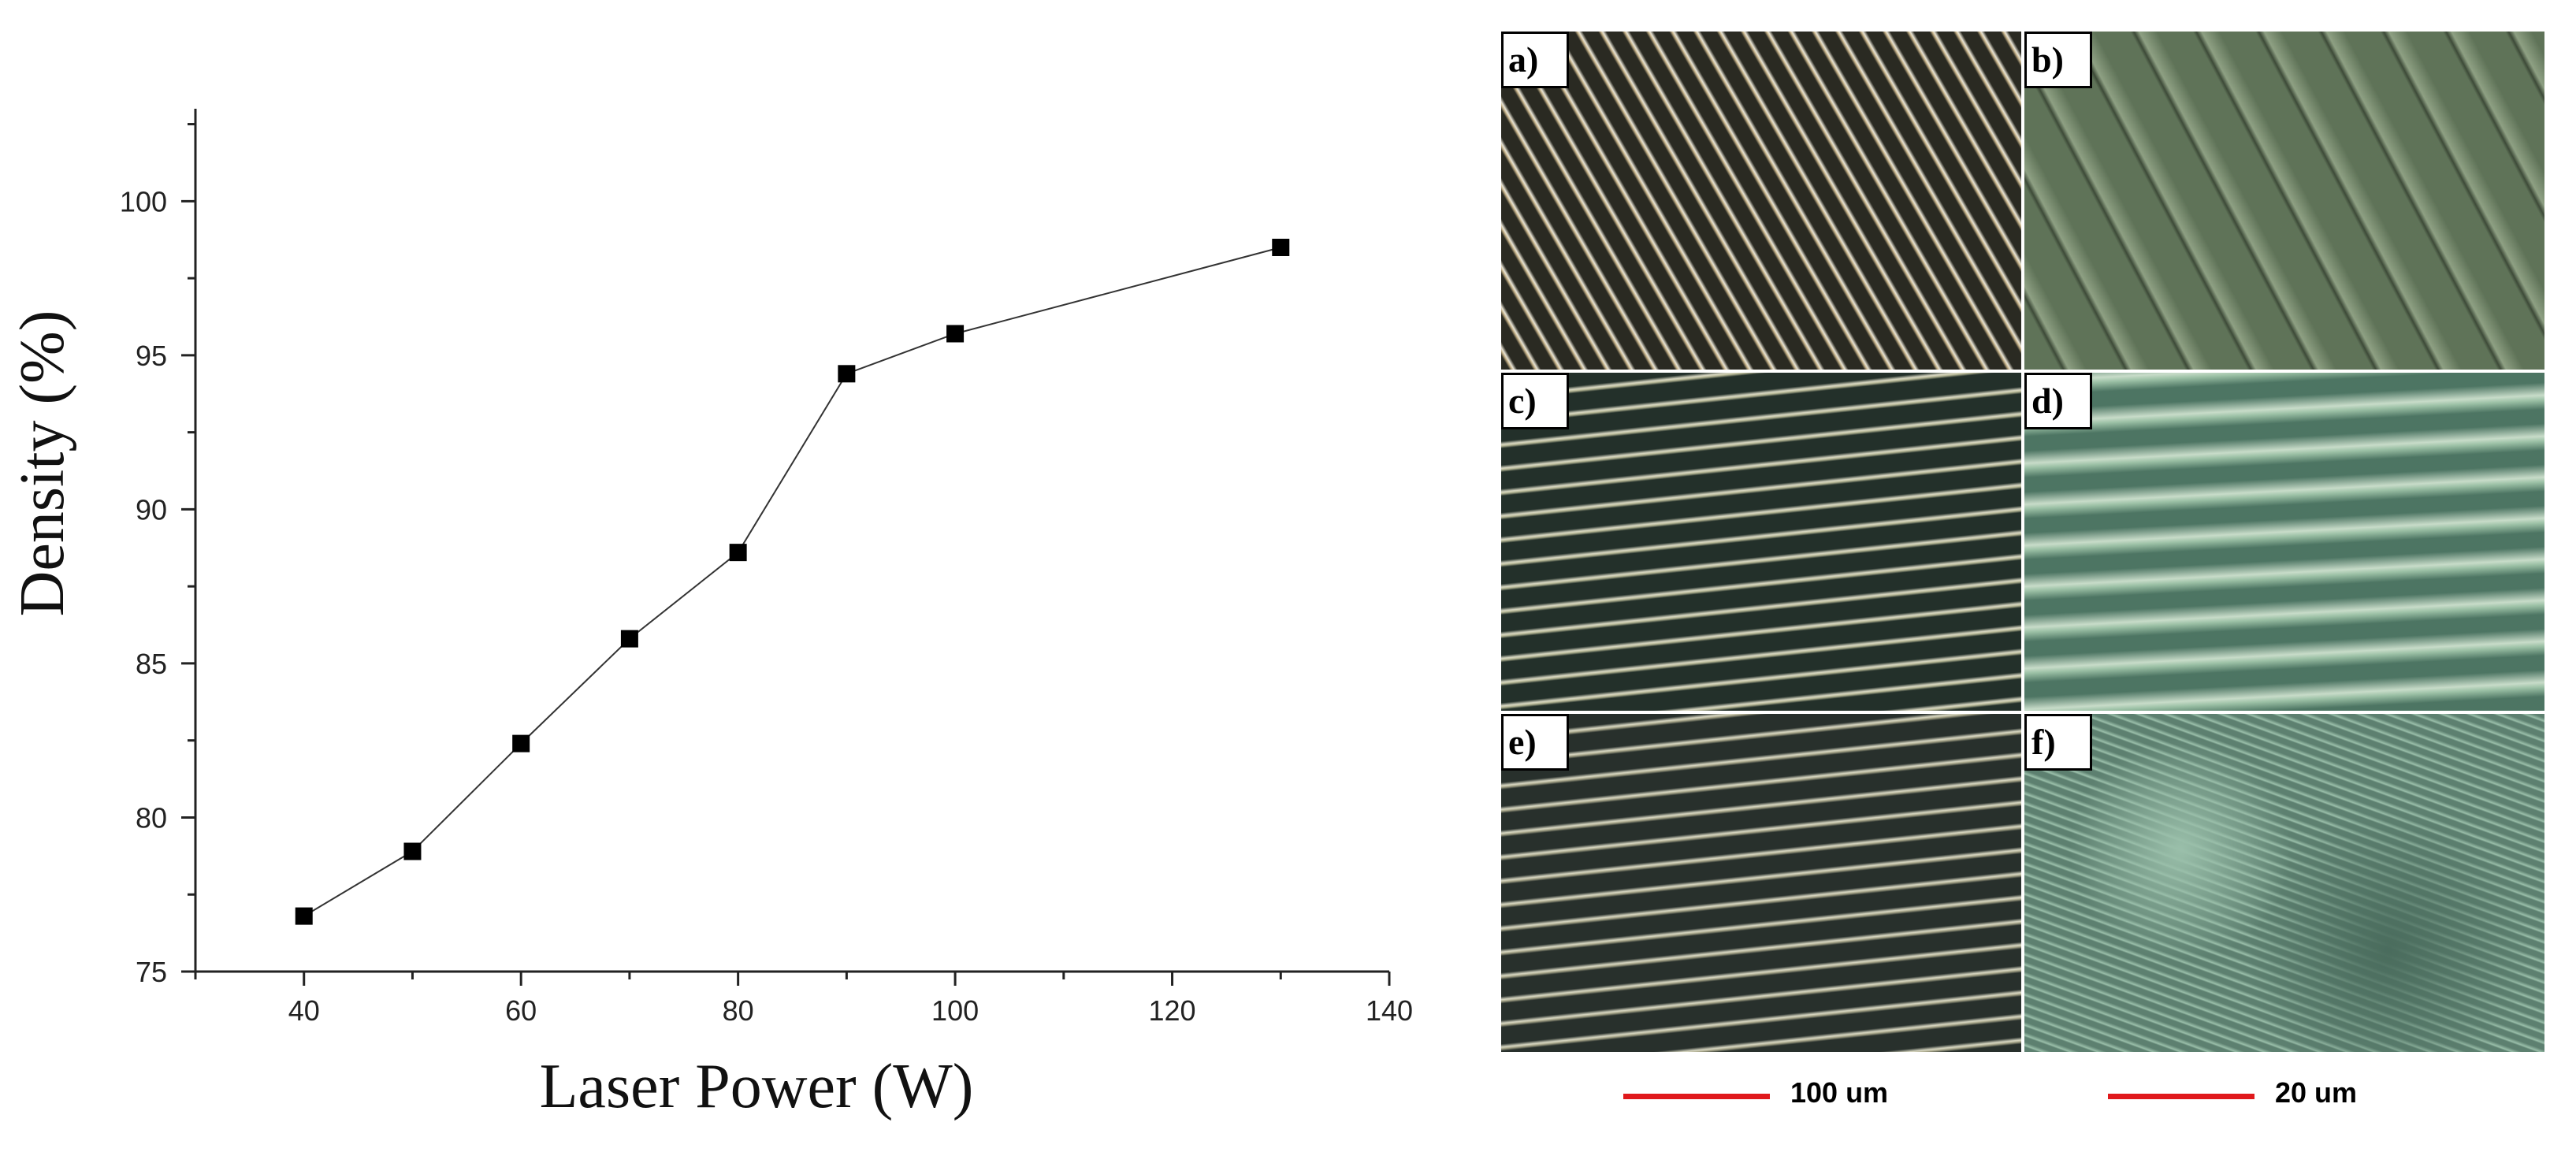 This screenshot has width=2576, height=1152. I want to click on x-tick-label: 140, so click(1389, 1011).